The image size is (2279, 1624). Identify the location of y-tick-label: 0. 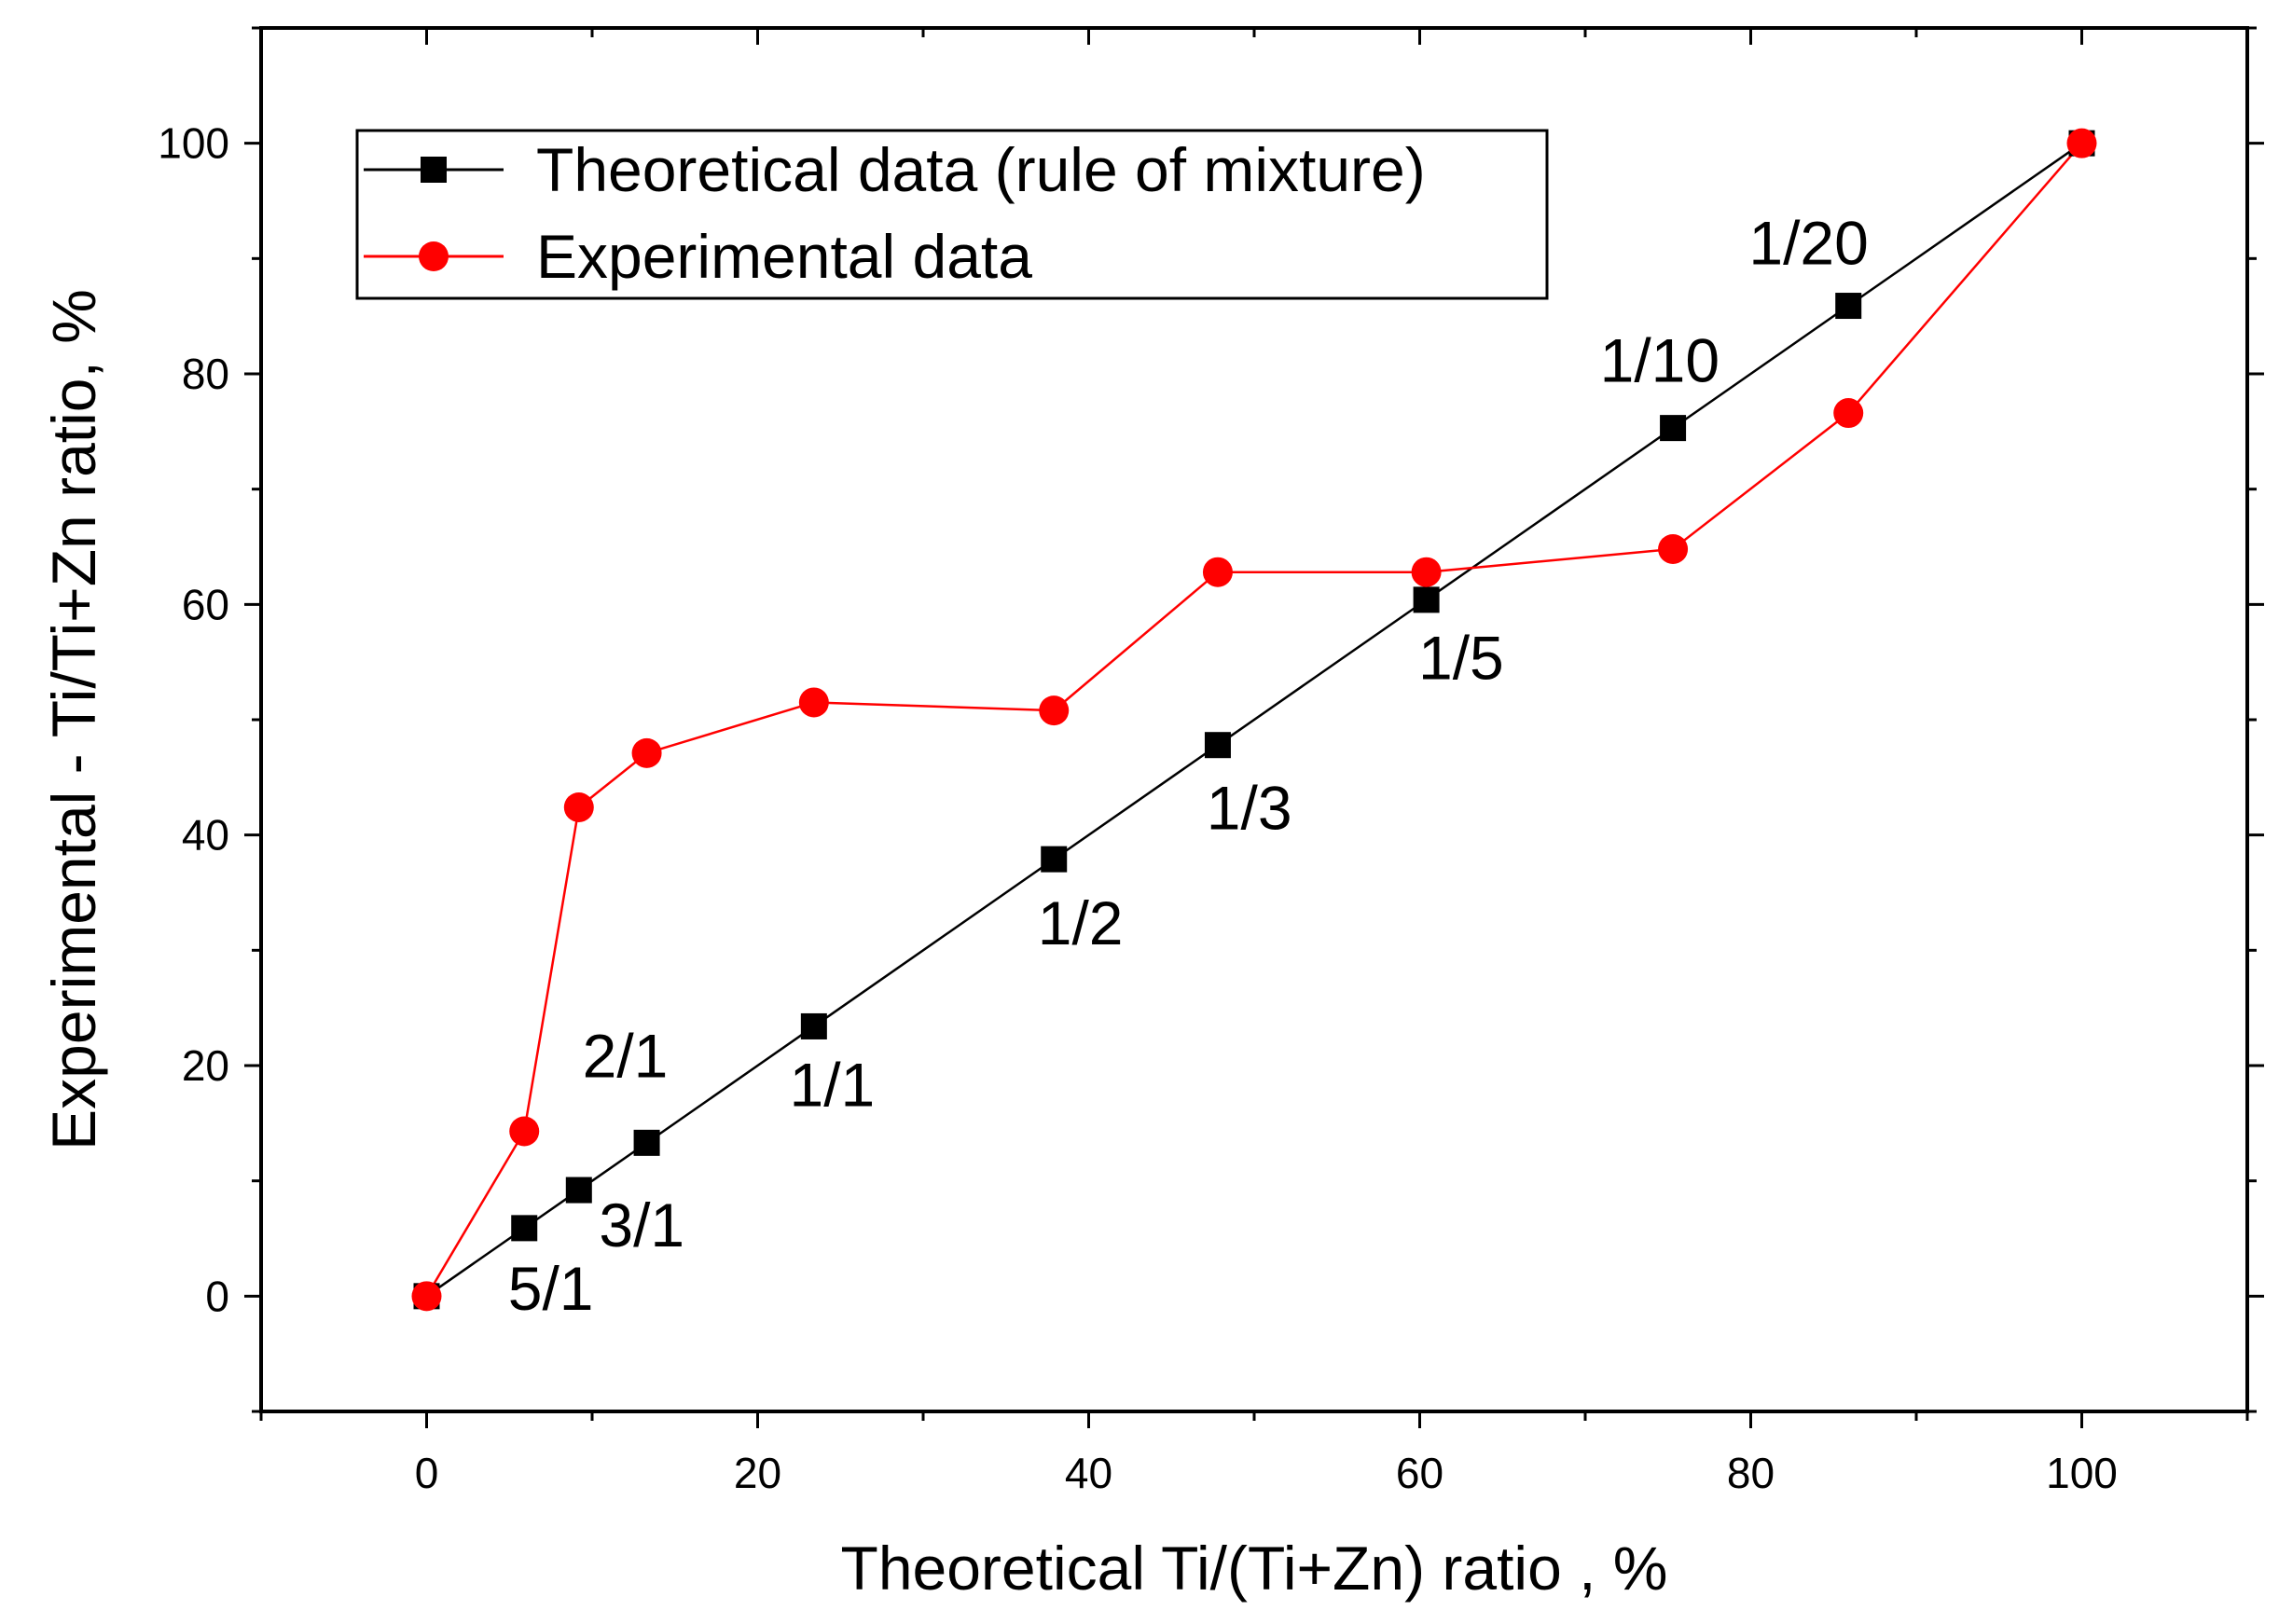
(217, 1296).